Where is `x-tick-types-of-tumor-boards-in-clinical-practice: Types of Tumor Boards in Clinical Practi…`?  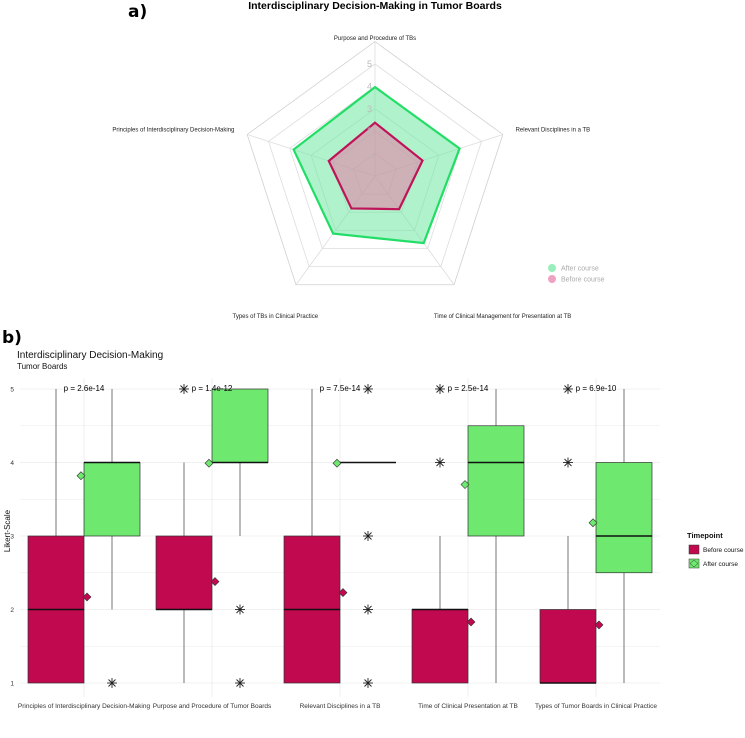
x-tick-types-of-tumor-boards-in-clinical-practice: Types of Tumor Boards in Clinical Practi… is located at coordinates (596, 706).